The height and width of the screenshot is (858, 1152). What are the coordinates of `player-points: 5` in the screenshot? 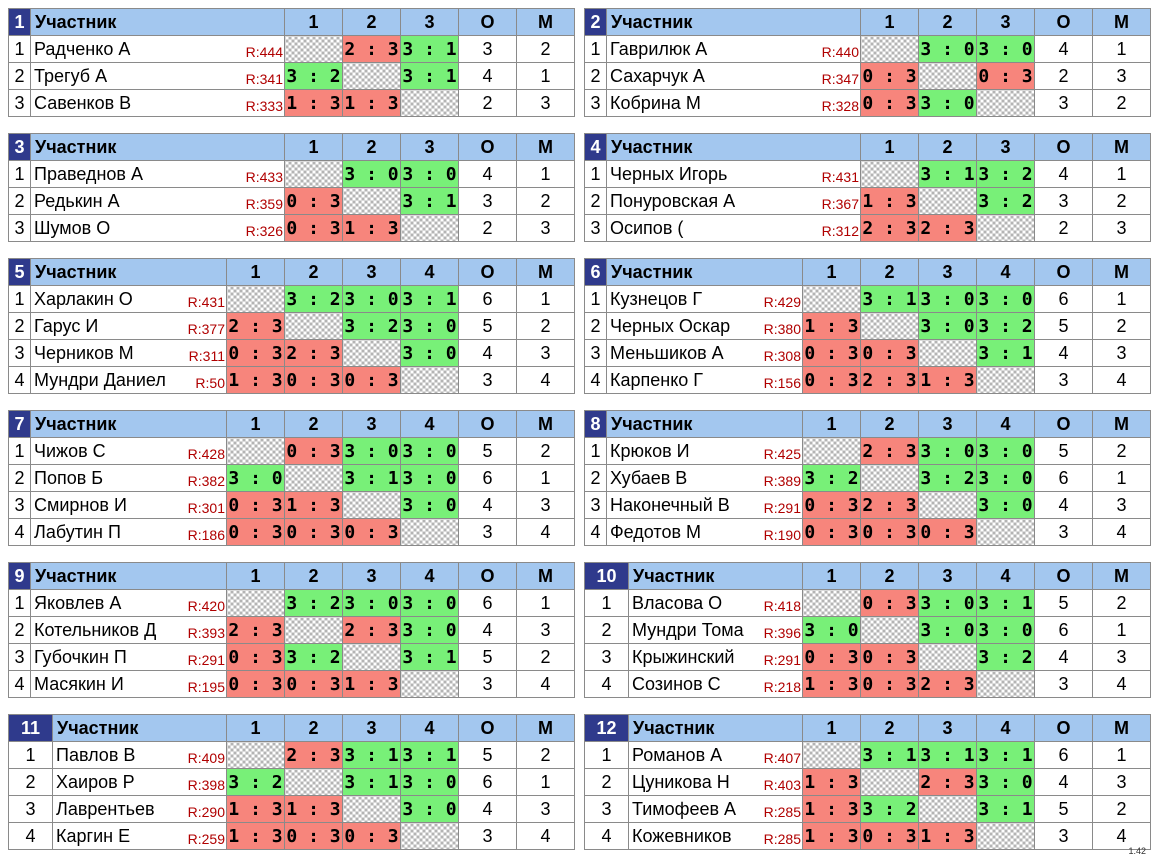 It's located at (487, 326).